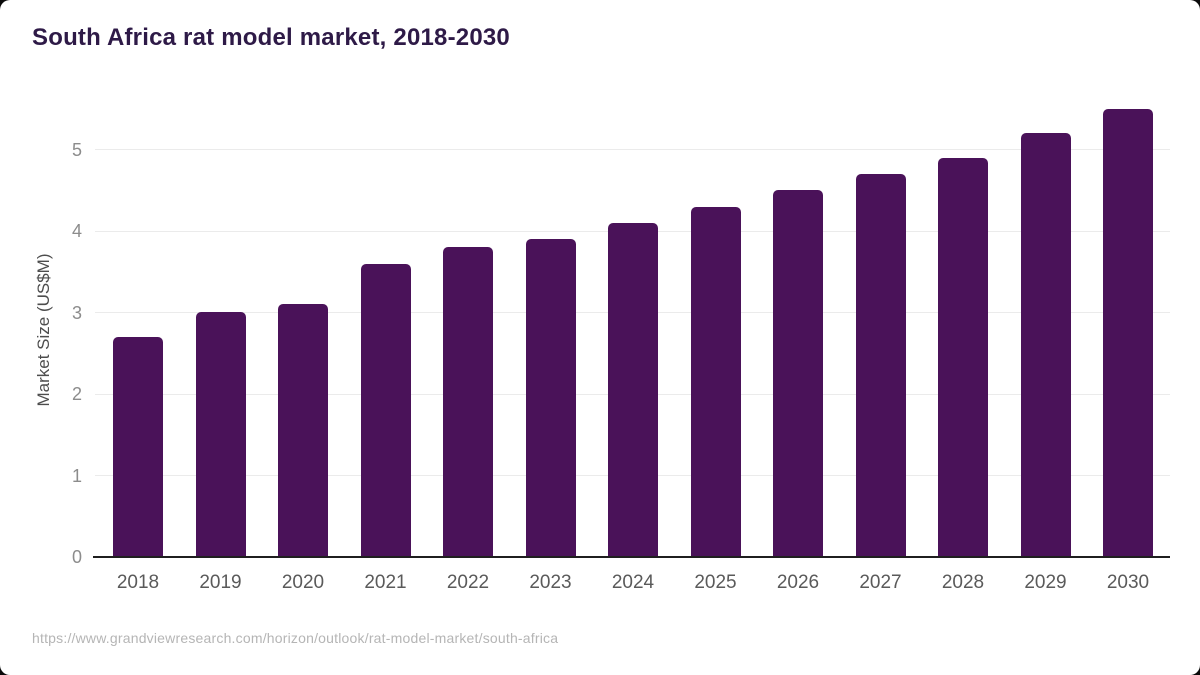  What do you see at coordinates (550, 398) in the screenshot?
I see `bar-2023` at bounding box center [550, 398].